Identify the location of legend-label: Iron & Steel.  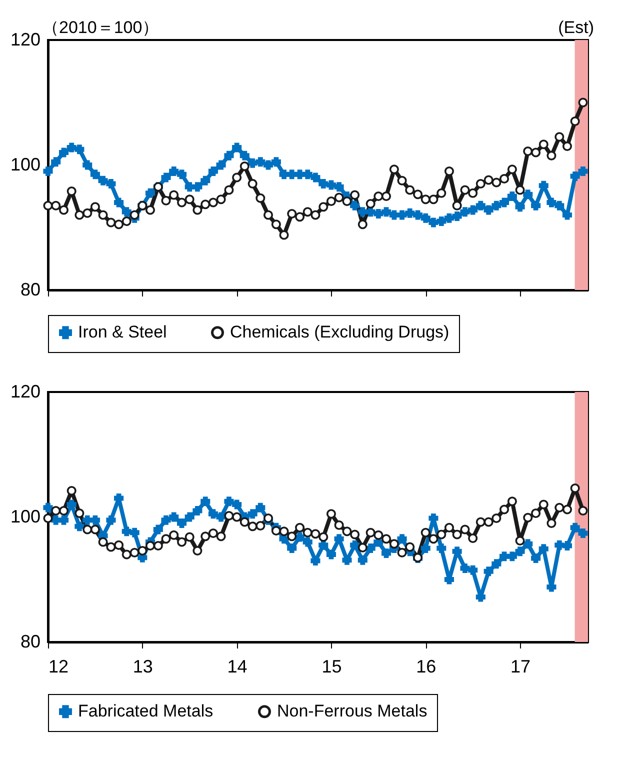
(122, 332).